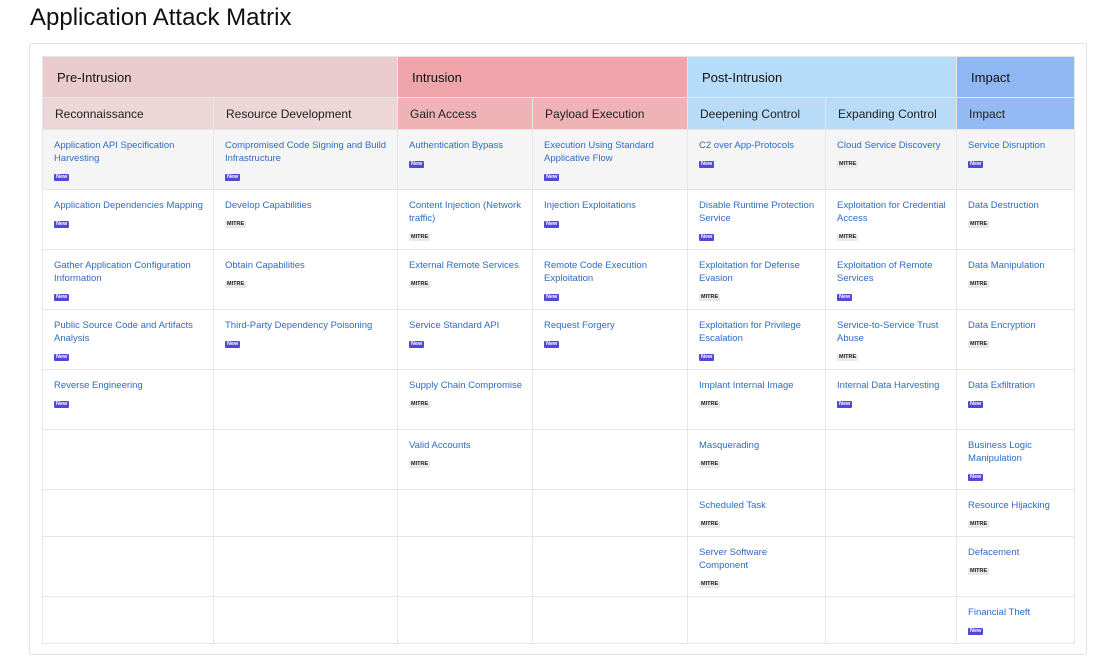  What do you see at coordinates (749, 272) in the screenshot?
I see `technique-link: Exploitation for Defense Evasion` at bounding box center [749, 272].